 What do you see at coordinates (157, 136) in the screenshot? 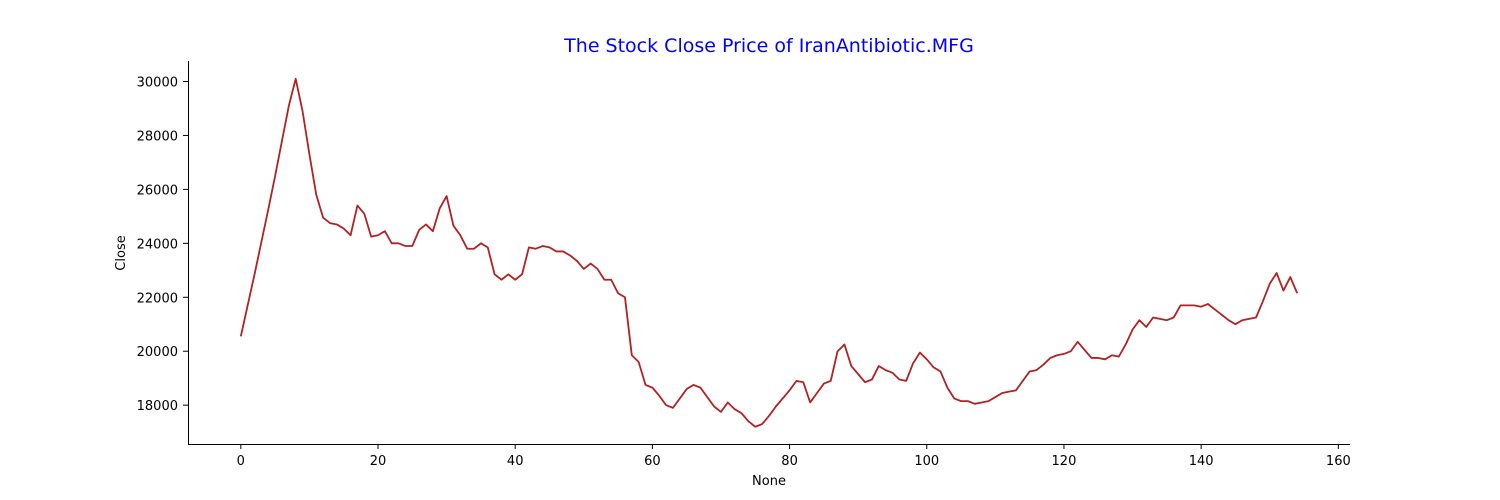
I see `y-tick-label: 28000` at bounding box center [157, 136].